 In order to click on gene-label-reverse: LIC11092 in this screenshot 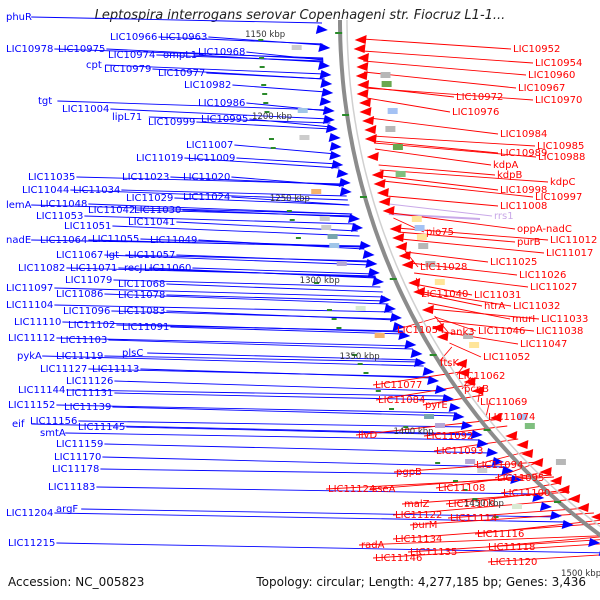, I will do `click(449, 436)`.